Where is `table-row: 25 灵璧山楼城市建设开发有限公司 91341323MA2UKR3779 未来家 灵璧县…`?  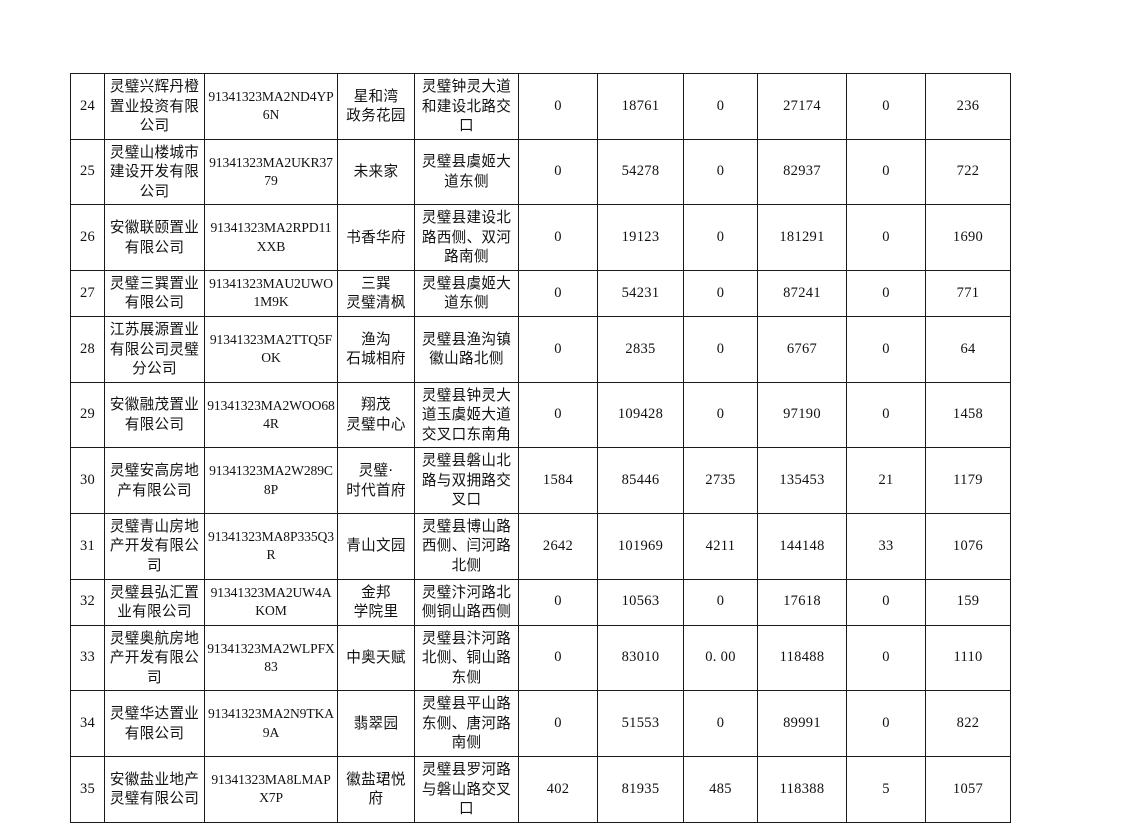
table-row: 25 灵璧山楼城市建设开发有限公司 91341323MA2UKR3779 未来家 灵璧县… is located at coordinates (540, 172).